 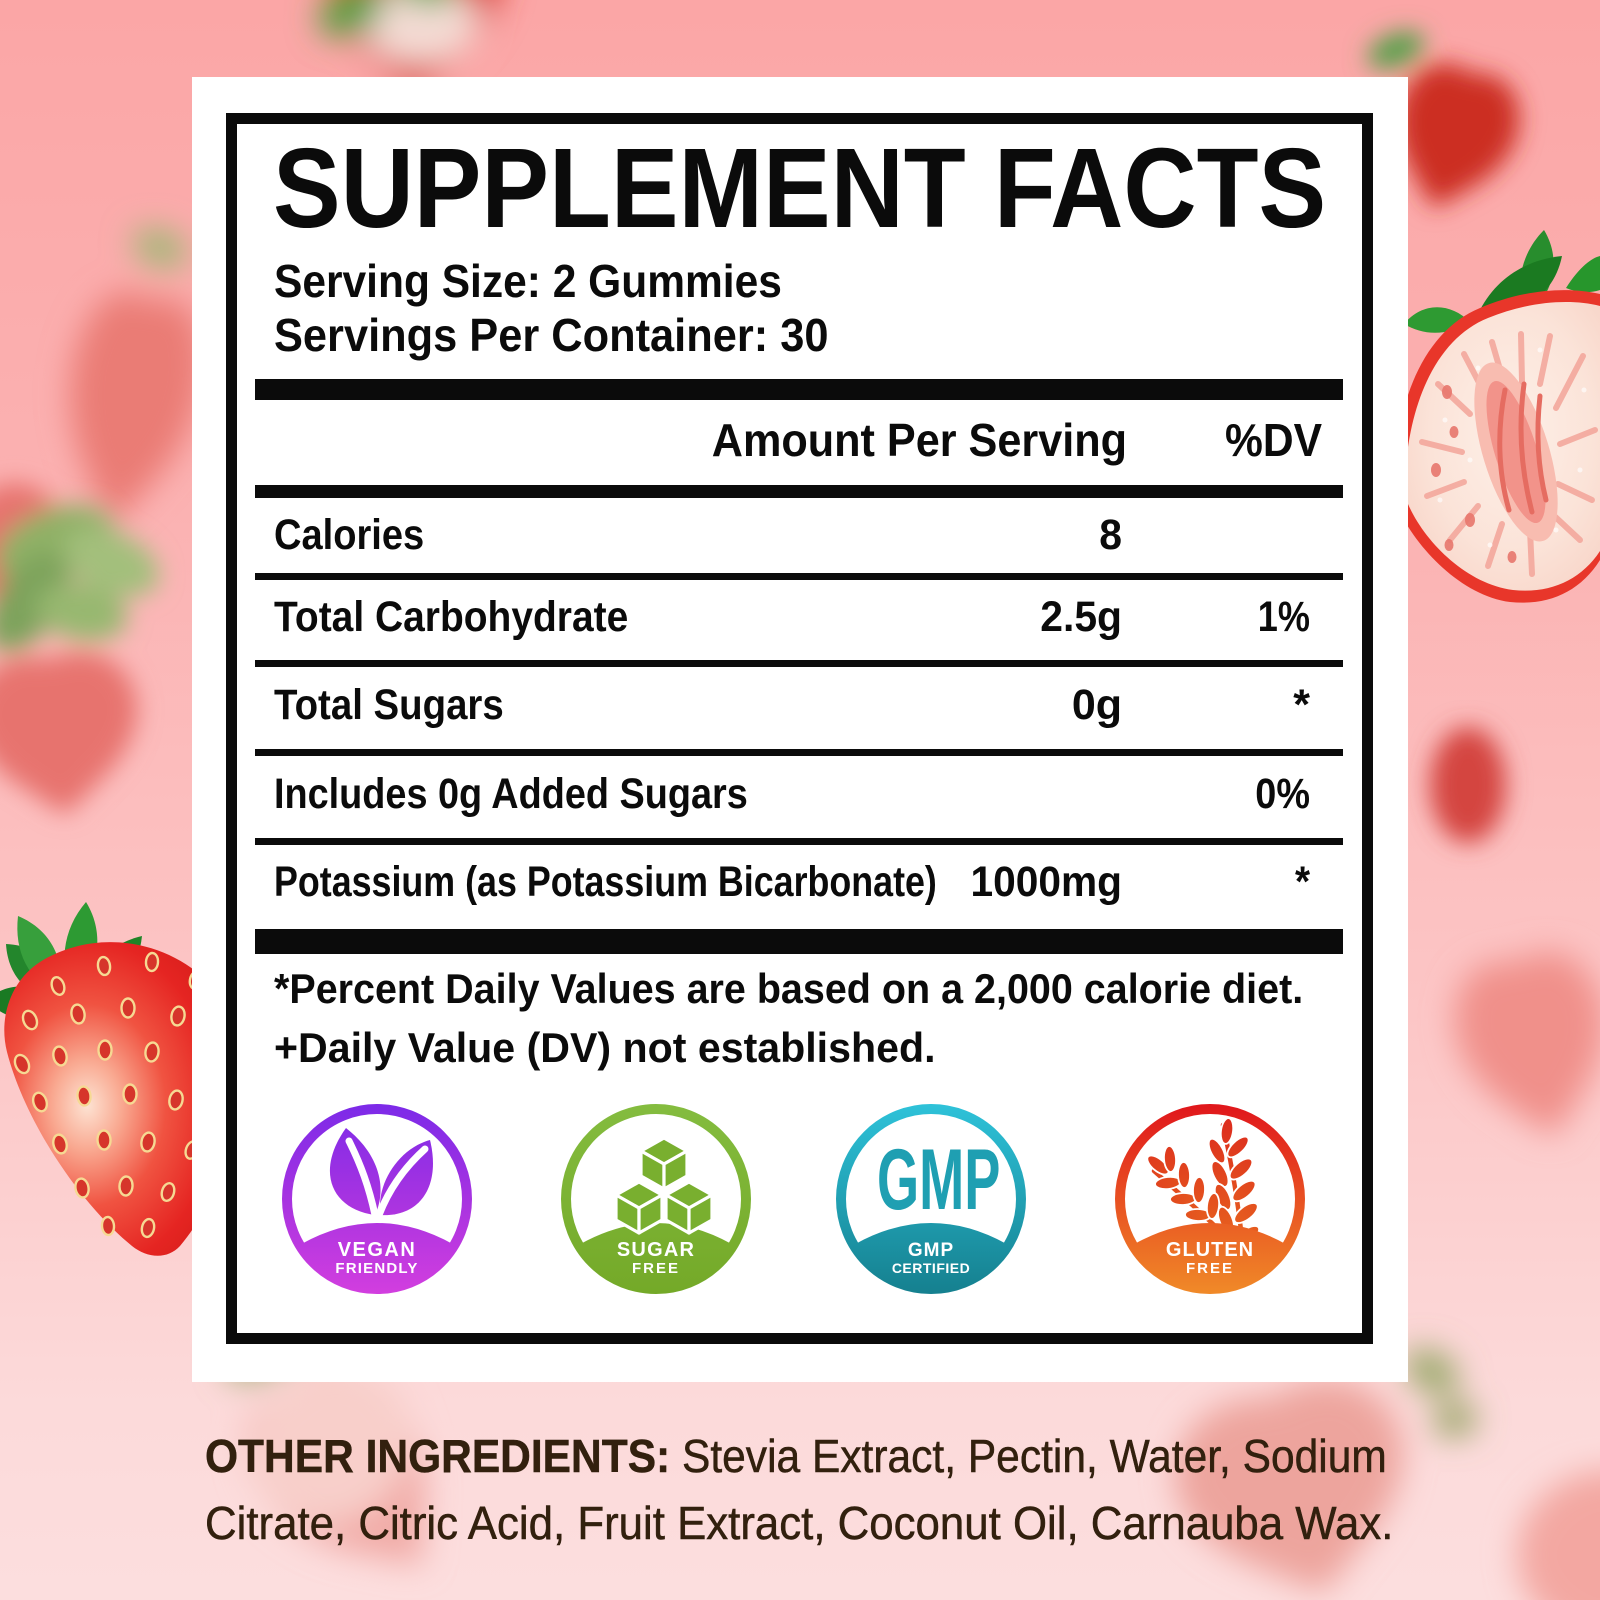 What do you see at coordinates (931, 1268) in the screenshot?
I see `svg-text: CERTIFIED` at bounding box center [931, 1268].